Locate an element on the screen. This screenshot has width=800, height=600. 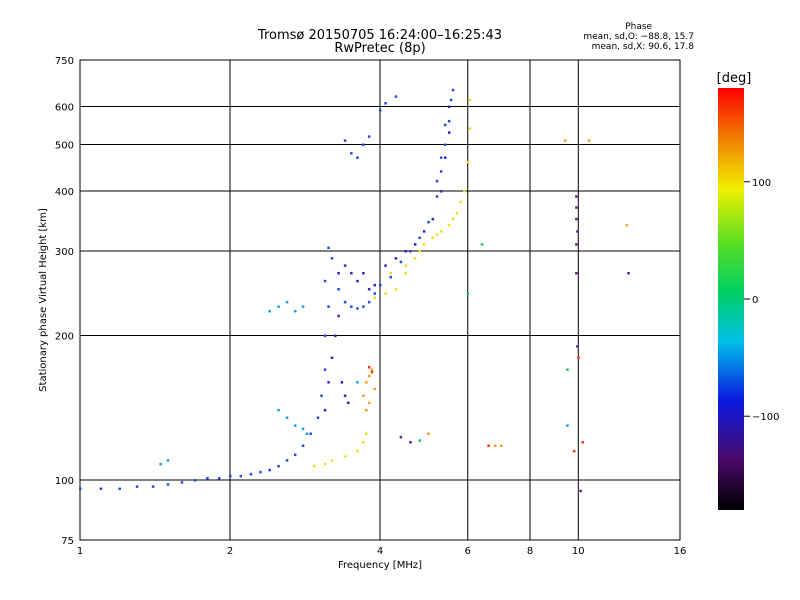
colorbar is located at coordinates (731, 299).